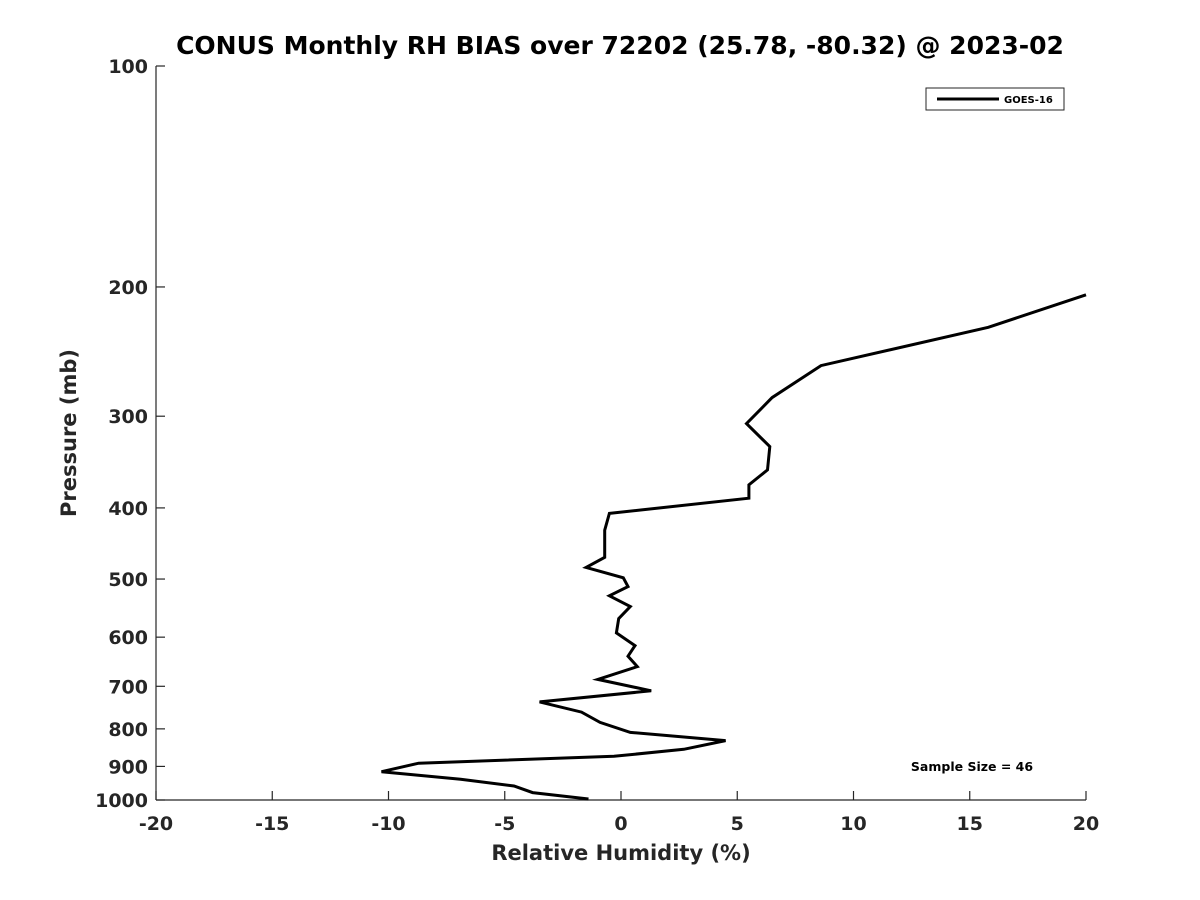 This screenshot has width=1200, height=900. Describe the element at coordinates (128, 638) in the screenshot. I see `y-tick-label: 600` at that location.